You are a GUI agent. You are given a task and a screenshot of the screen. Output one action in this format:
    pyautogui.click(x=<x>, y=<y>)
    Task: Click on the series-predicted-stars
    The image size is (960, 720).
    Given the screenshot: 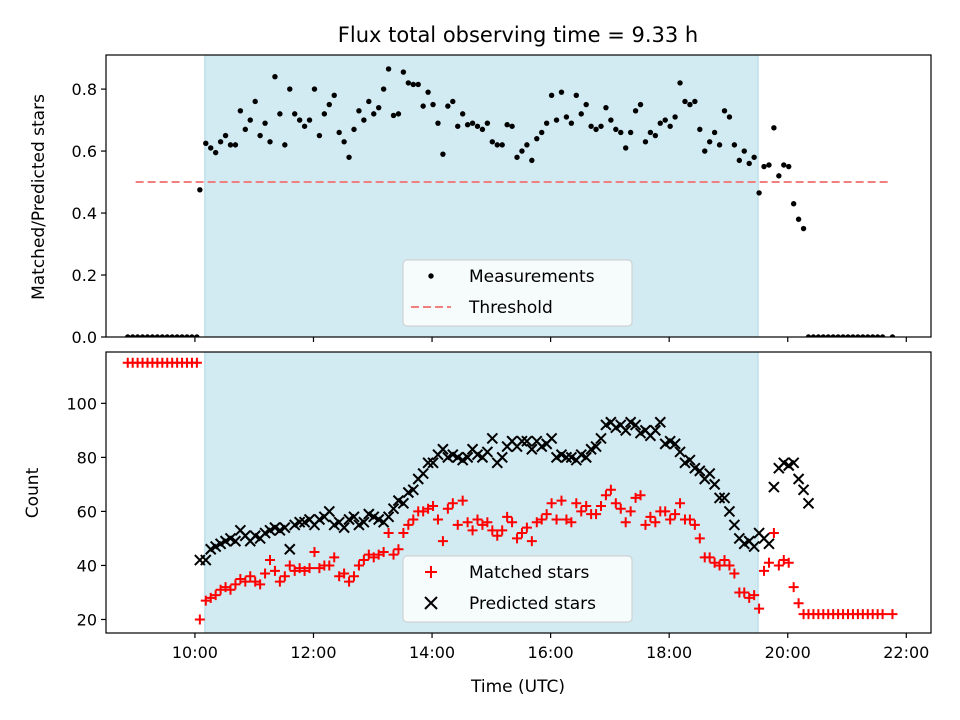 What is the action you would take?
    pyautogui.click(x=504, y=491)
    